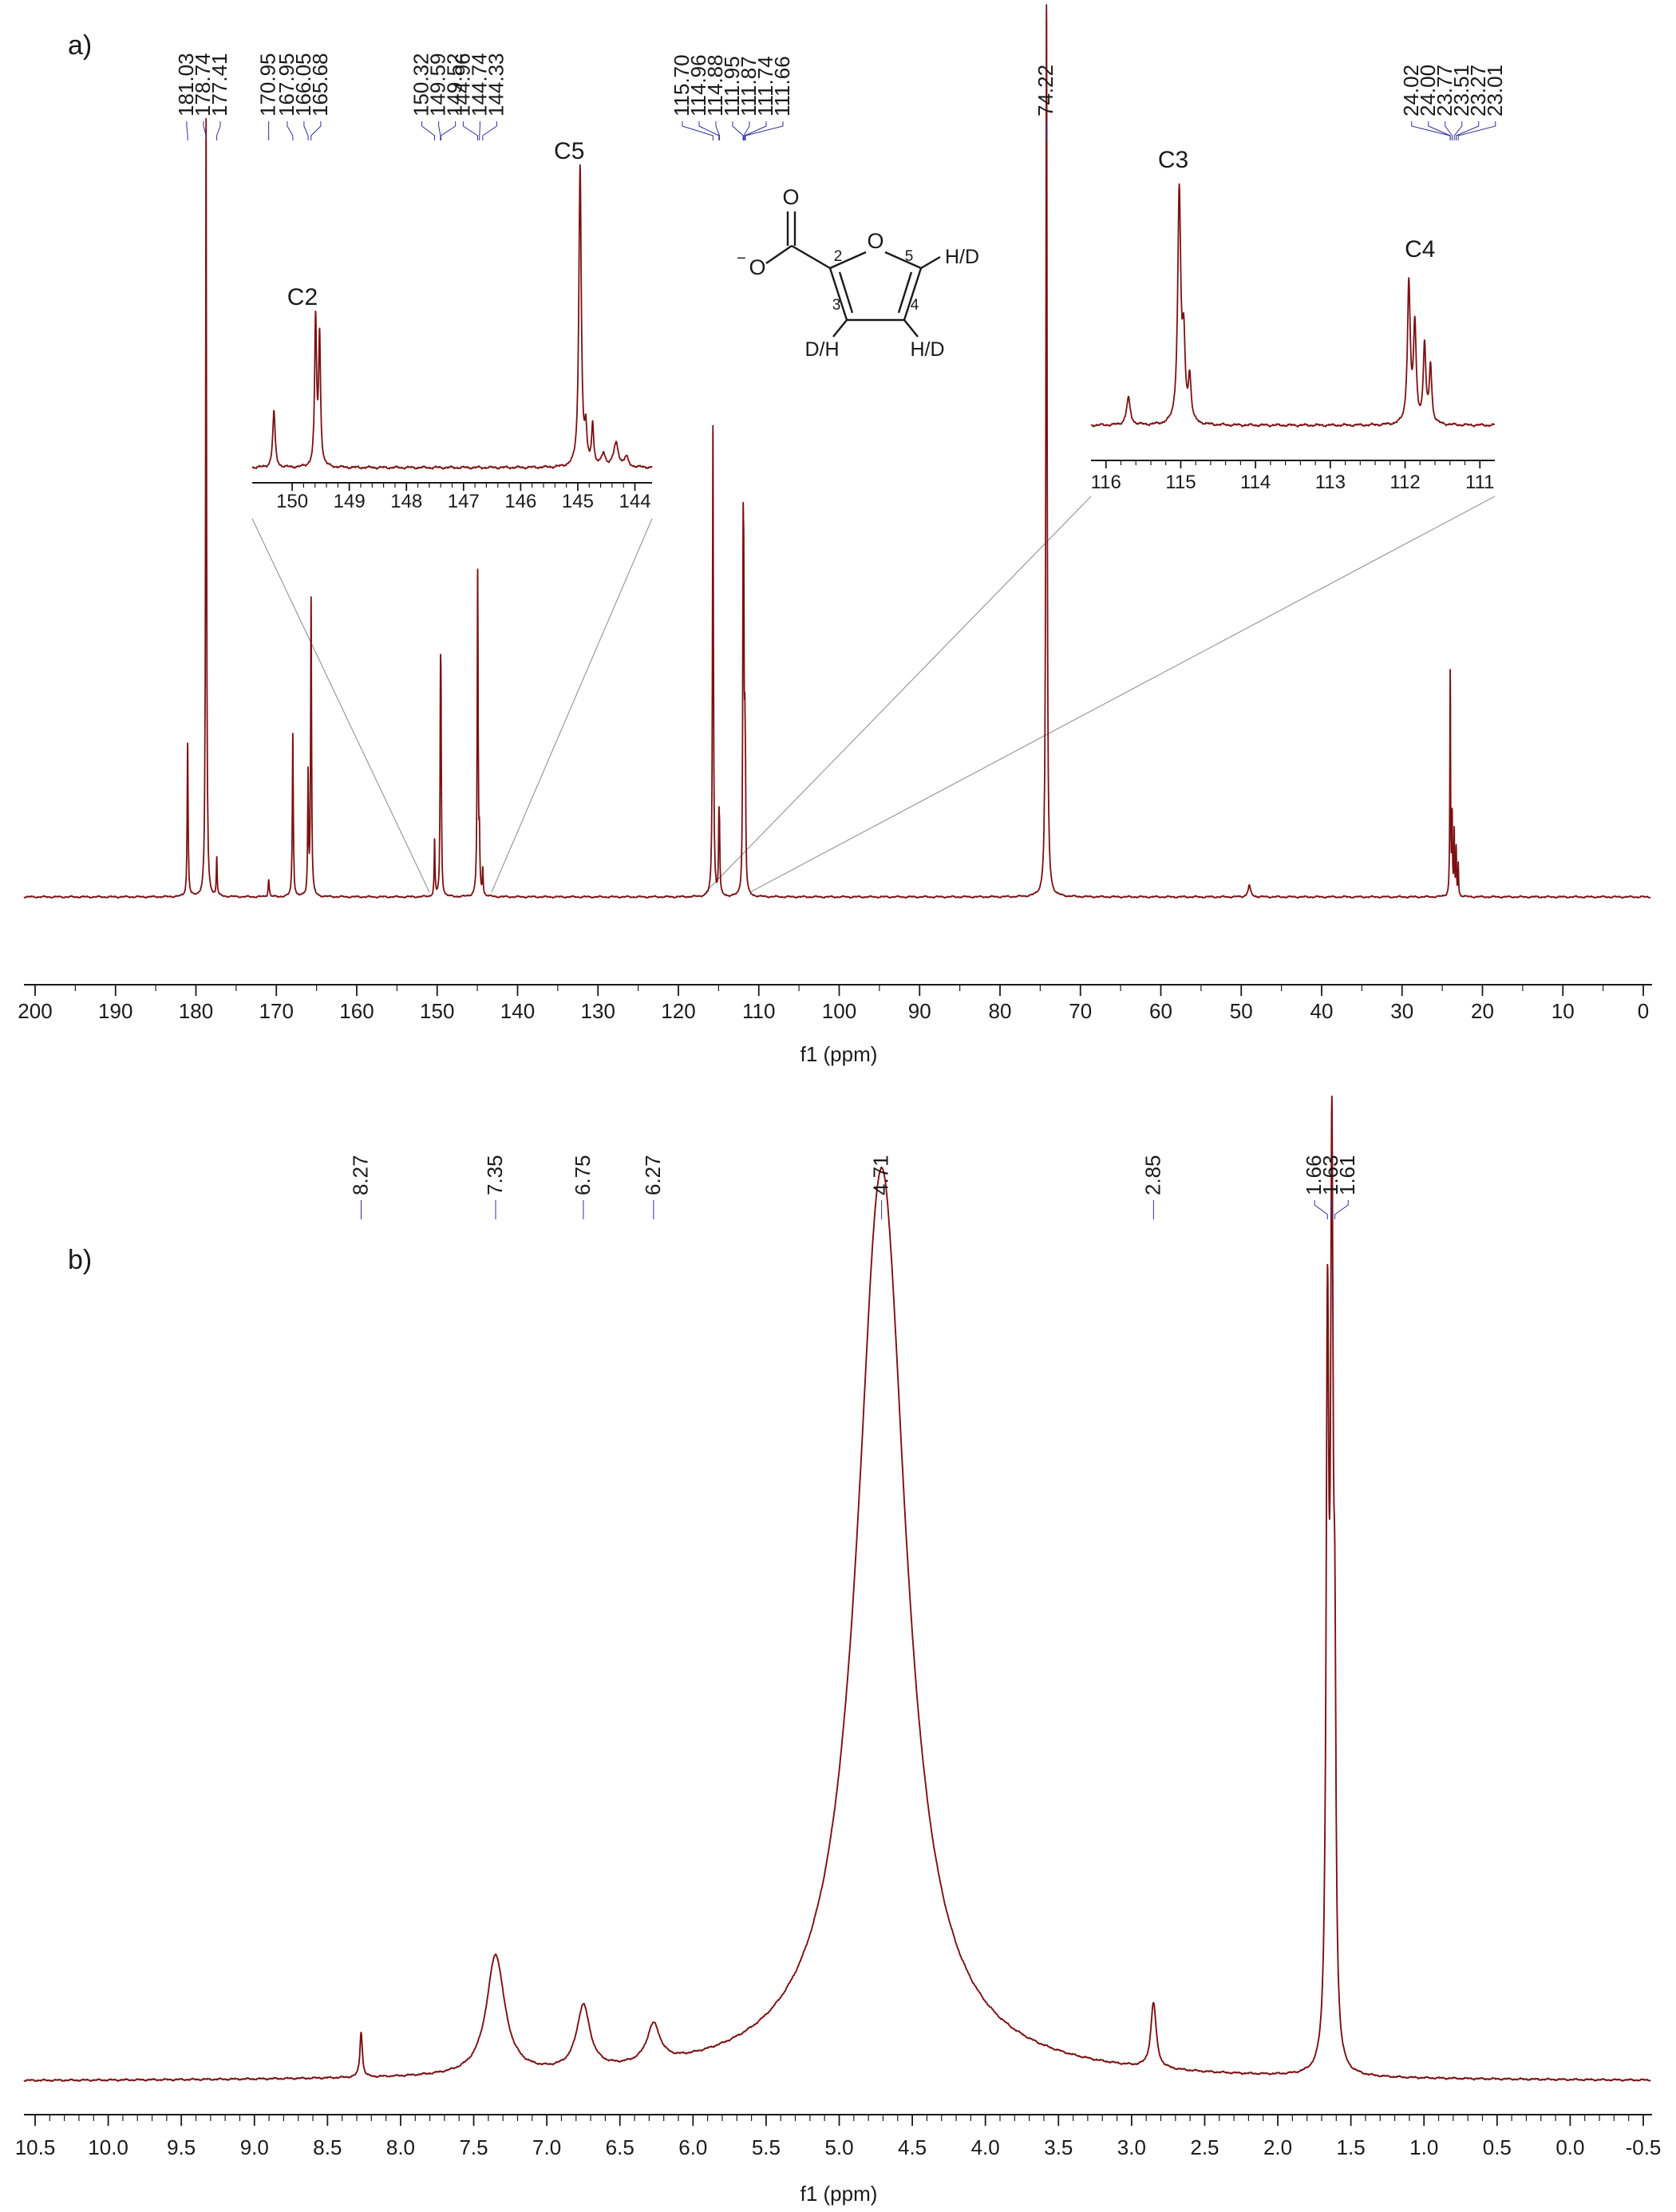  I want to click on proton-peak-label-value: 1.61, so click(1347, 1175).